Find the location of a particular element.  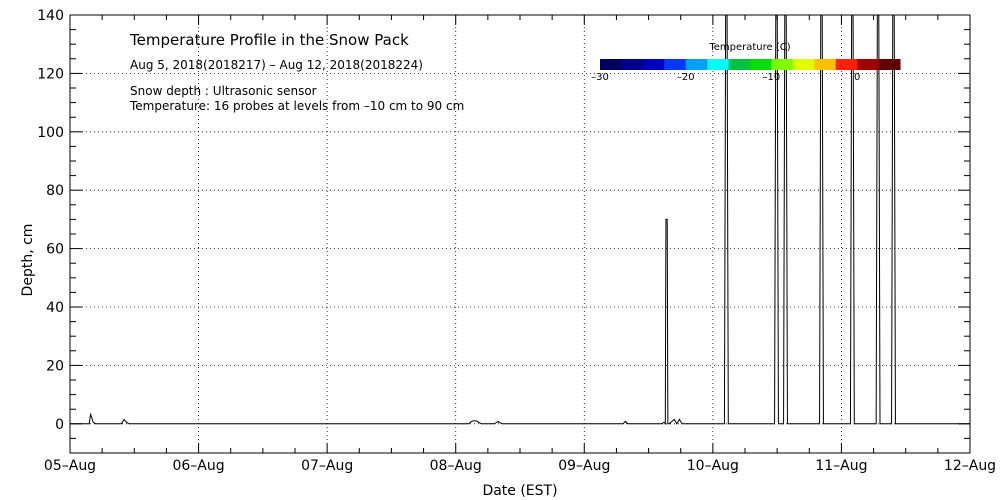

y-tick-labels: 0 20 40 60 80 100 120 140 is located at coordinates (50, 220).